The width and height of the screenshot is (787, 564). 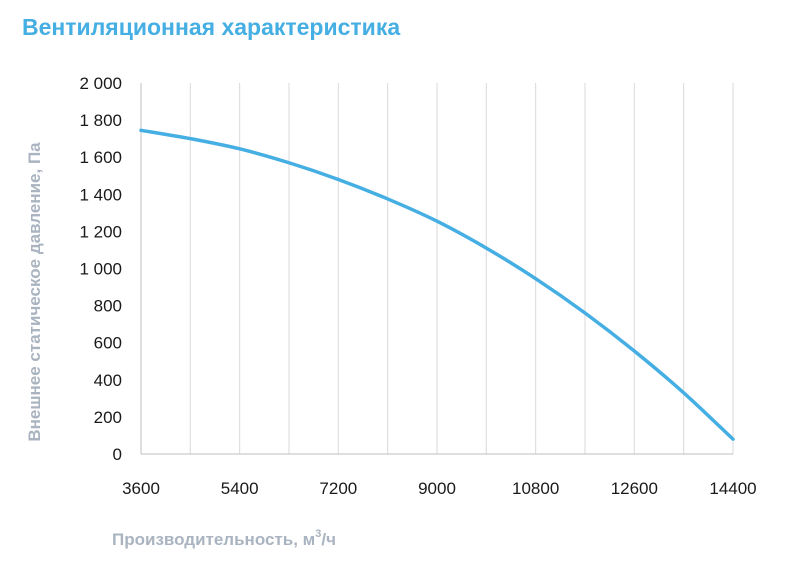 What do you see at coordinates (318, 534) in the screenshot?
I see `x-axis-title-sup: 3` at bounding box center [318, 534].